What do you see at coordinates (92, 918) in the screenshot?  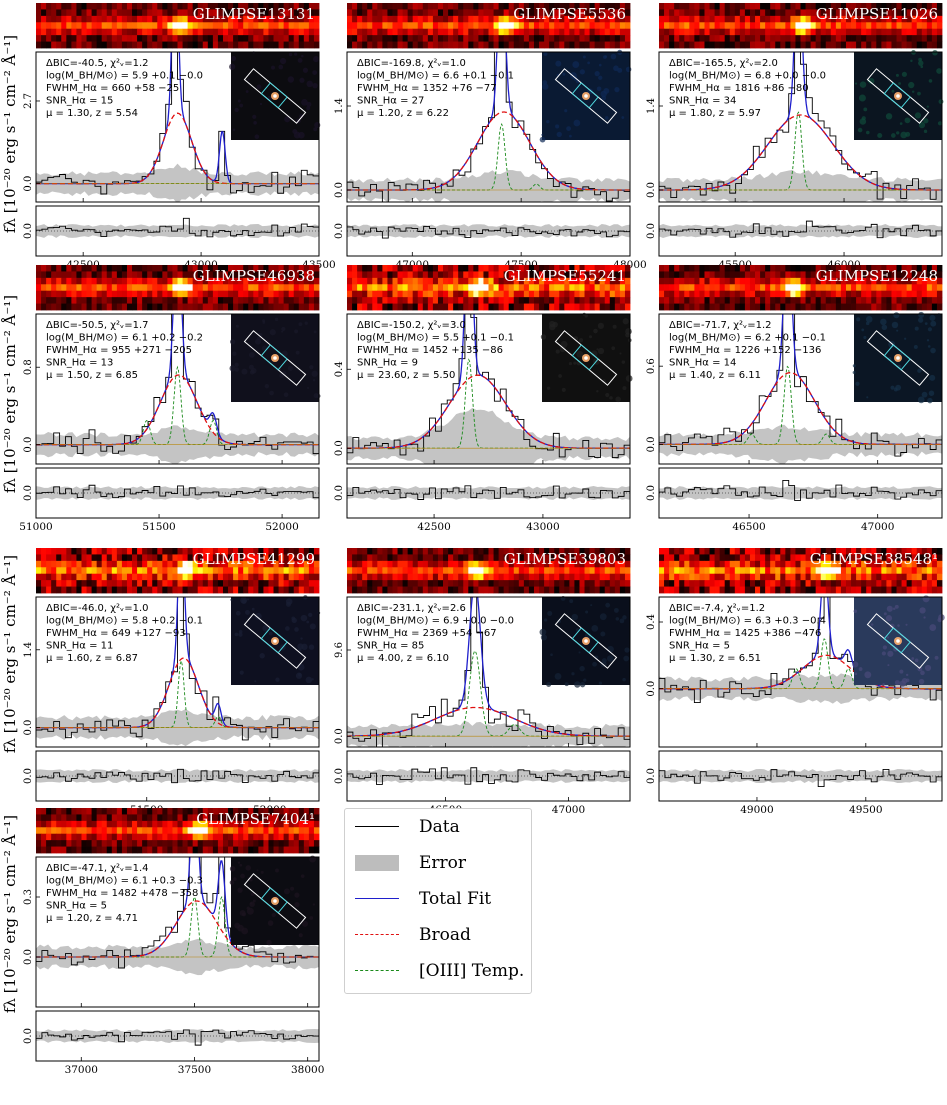 I see `annotation-line: μ = 1.20, z = 4.71` at bounding box center [92, 918].